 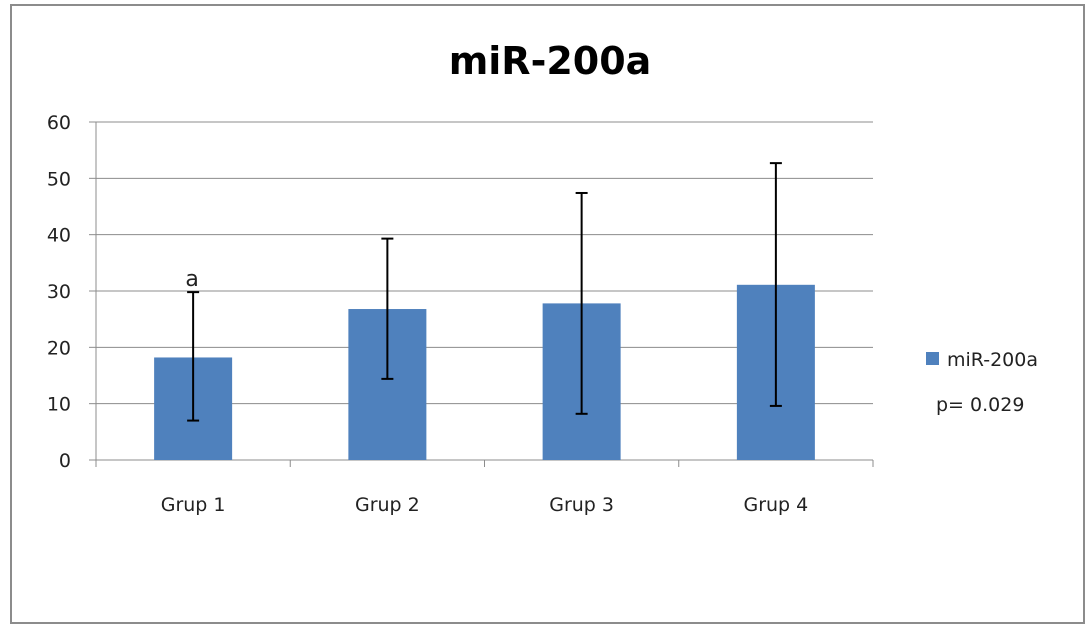 What do you see at coordinates (932, 358) in the screenshot?
I see `legend-swatch` at bounding box center [932, 358].